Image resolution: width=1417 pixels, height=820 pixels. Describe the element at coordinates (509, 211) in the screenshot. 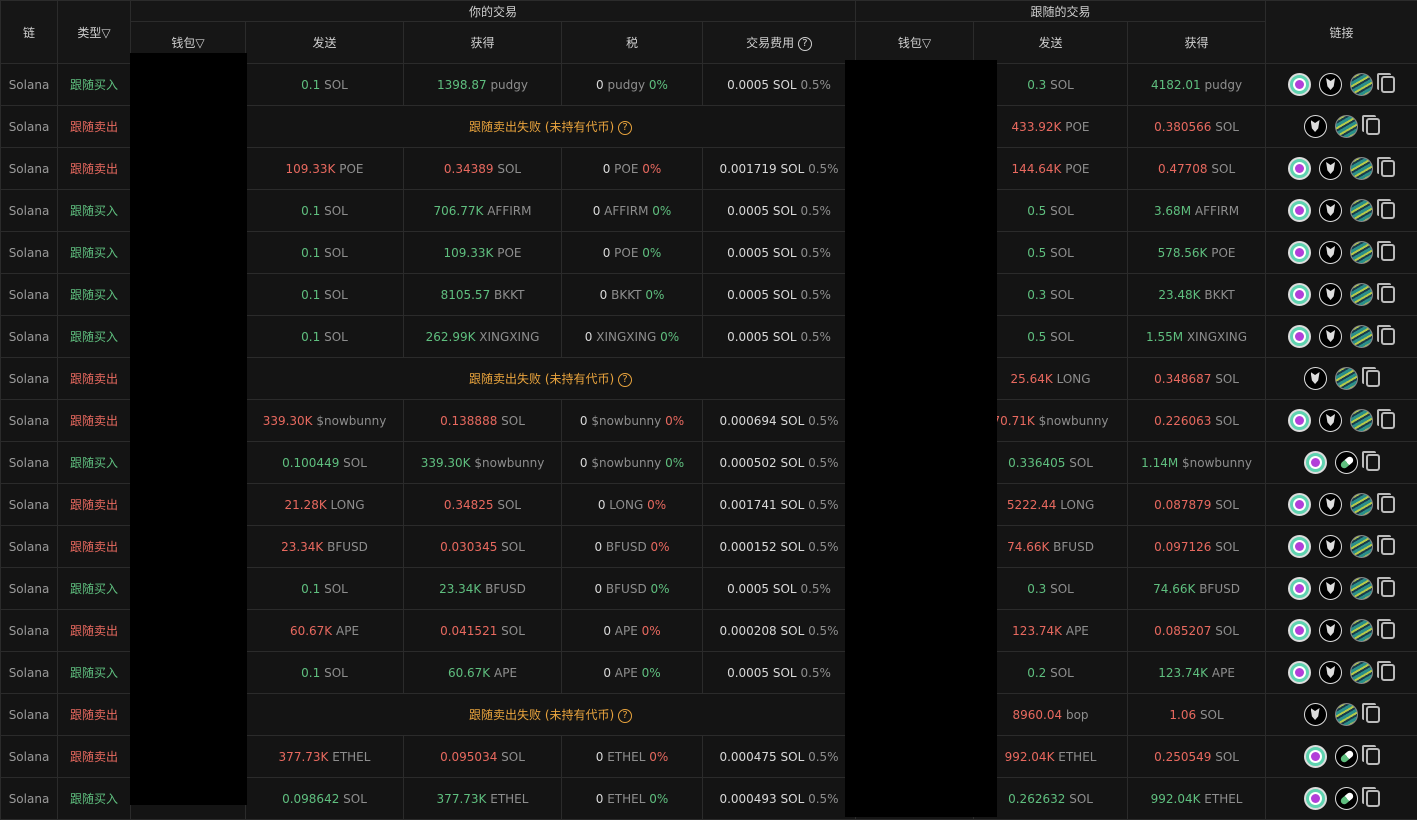

I see `unit: AFFIRM` at that location.